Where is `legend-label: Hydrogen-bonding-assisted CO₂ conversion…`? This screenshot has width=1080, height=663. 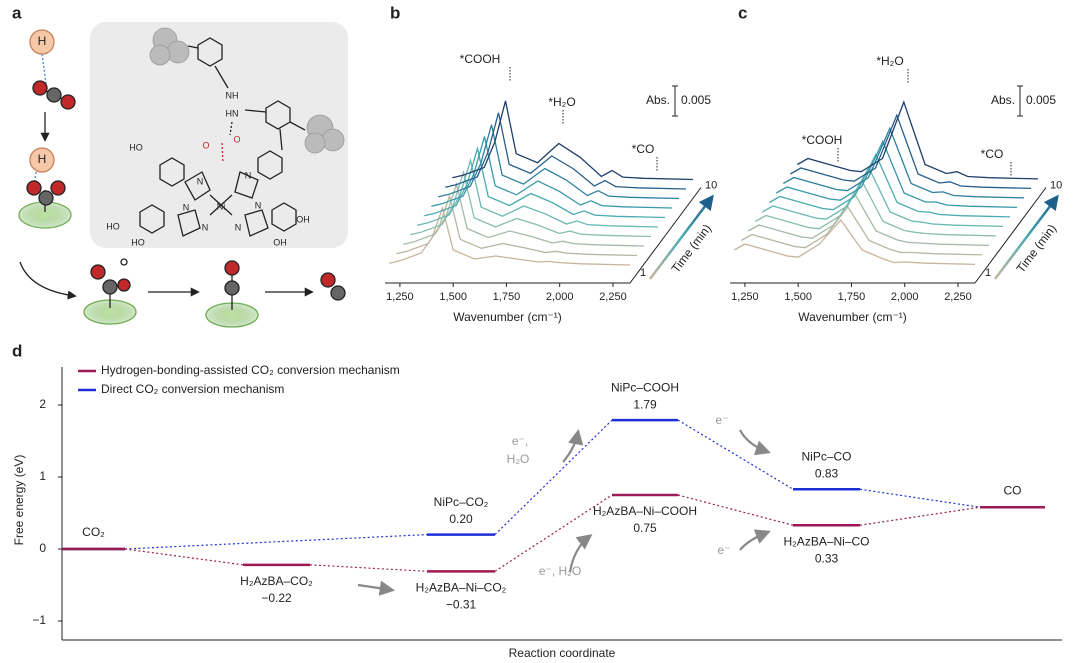
legend-label: Hydrogen-bonding-assisted CO₂ conversion… is located at coordinates (250, 370).